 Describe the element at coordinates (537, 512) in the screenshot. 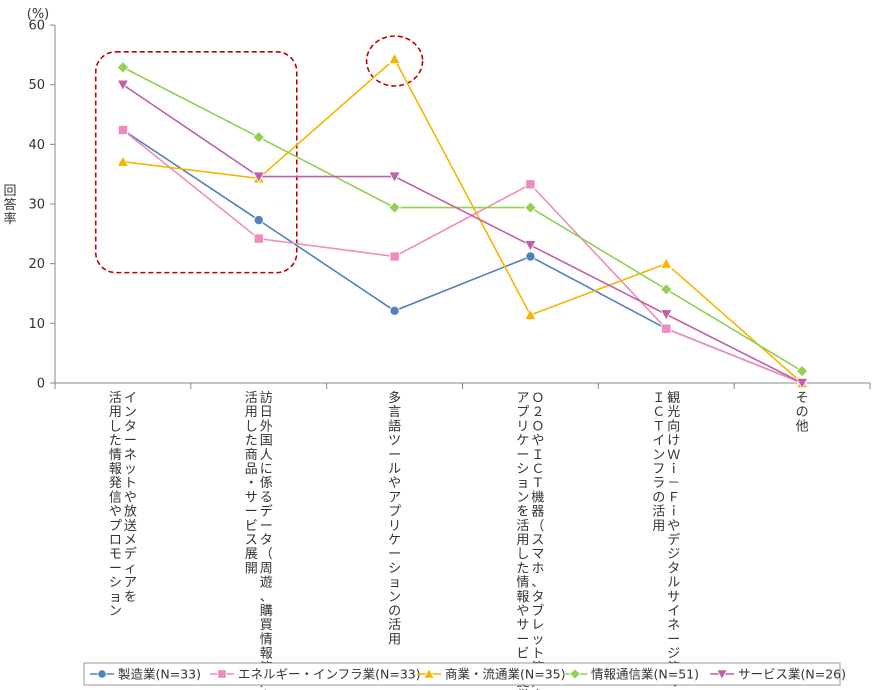

I see `category-label-char: 器` at that location.